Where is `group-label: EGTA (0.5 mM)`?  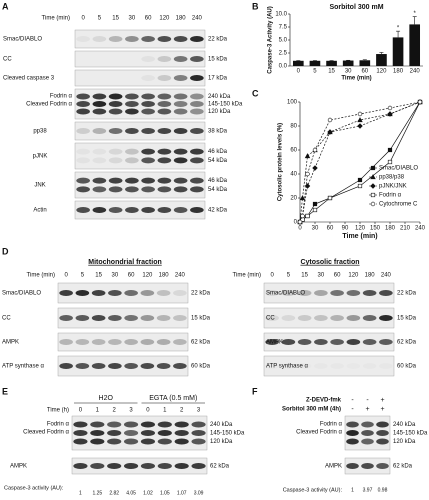 group-label: EGTA (0.5 mM) is located at coordinates (173, 398).